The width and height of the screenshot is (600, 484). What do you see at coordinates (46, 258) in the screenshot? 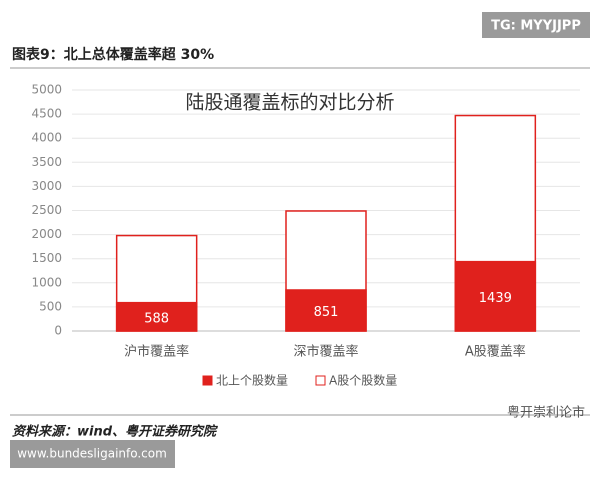
I see `y-tick-label: 1500` at bounding box center [46, 258].